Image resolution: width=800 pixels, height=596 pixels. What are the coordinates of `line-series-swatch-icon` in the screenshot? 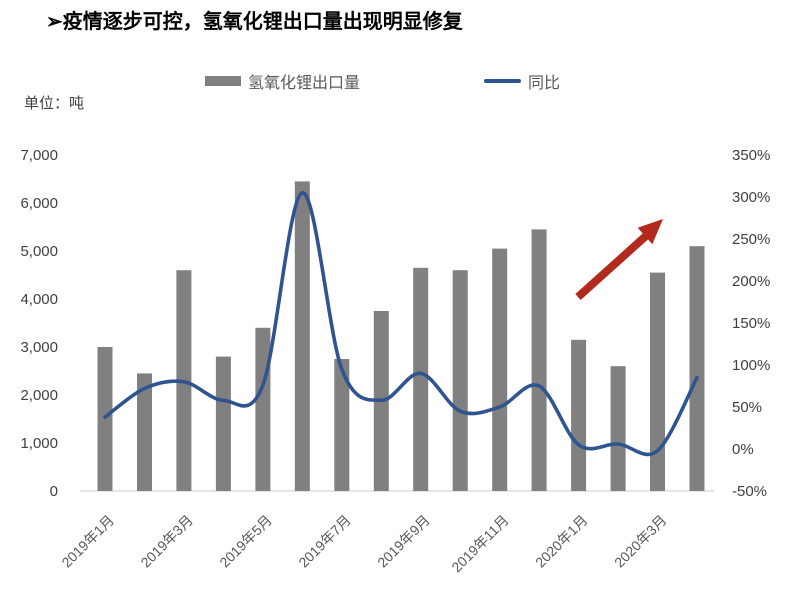 It's located at (502, 81).